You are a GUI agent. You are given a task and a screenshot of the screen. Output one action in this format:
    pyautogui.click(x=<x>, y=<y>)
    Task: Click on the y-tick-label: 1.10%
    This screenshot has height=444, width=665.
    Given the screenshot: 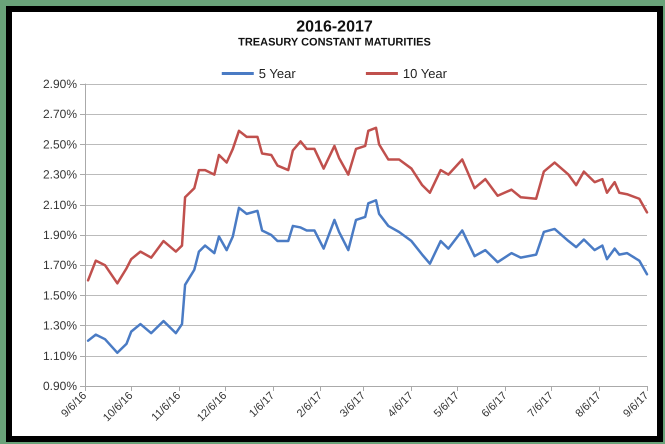 What is the action you would take?
    pyautogui.click(x=60, y=355)
    